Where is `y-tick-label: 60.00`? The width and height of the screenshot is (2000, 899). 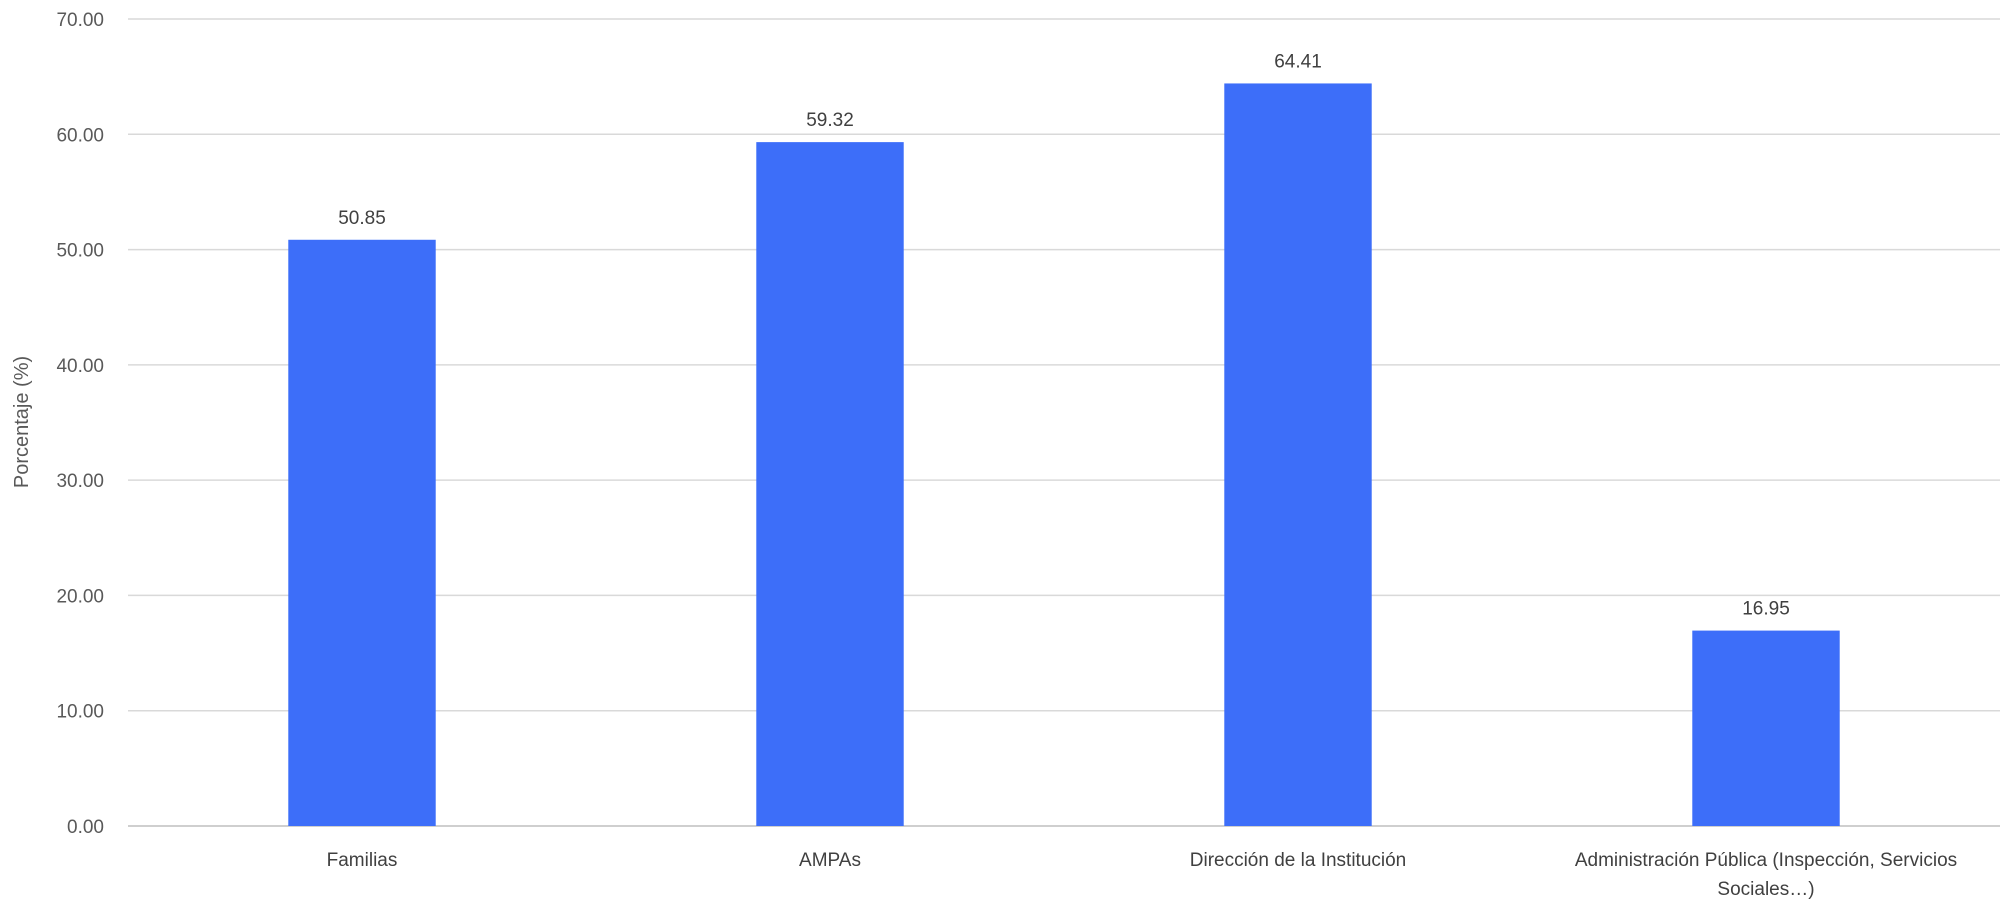 y-tick-label: 60.00 is located at coordinates (80, 135).